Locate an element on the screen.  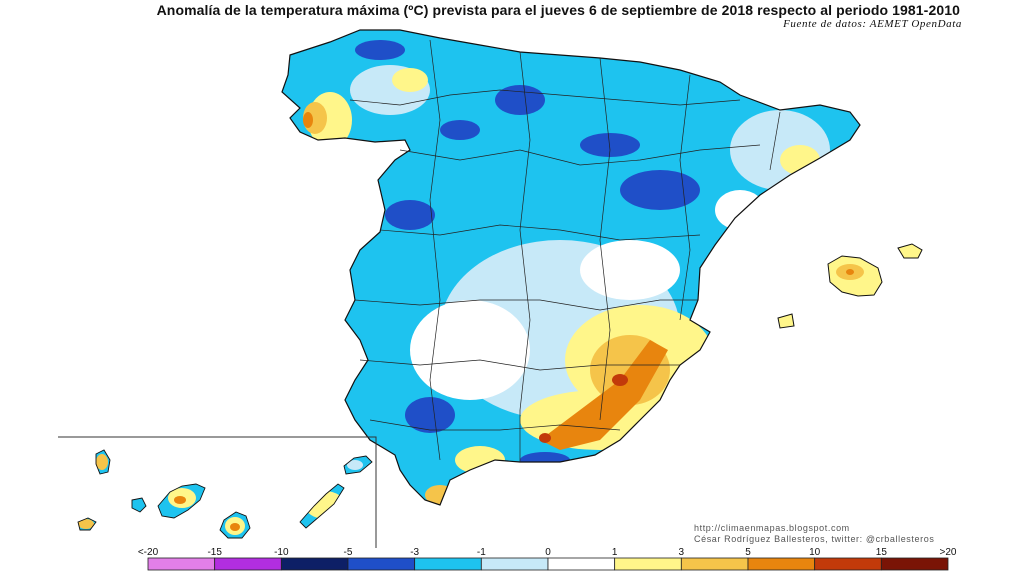
legend-tick-label: >20 is located at coordinates (948, 552).